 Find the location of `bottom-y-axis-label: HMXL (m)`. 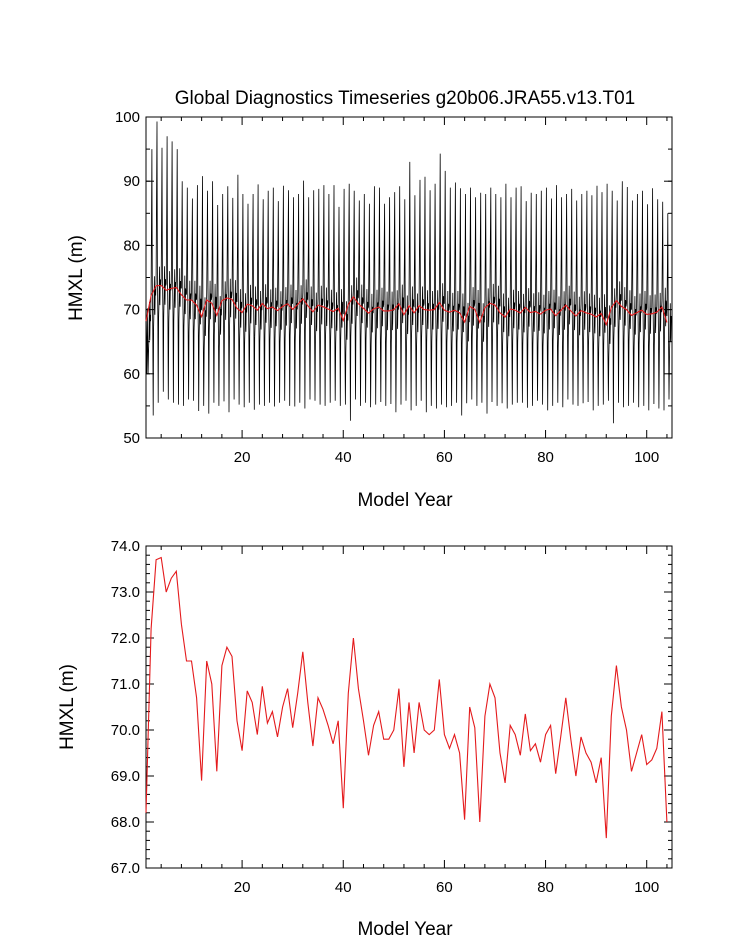

bottom-y-axis-label: HMXL (m) is located at coordinates (67, 707).